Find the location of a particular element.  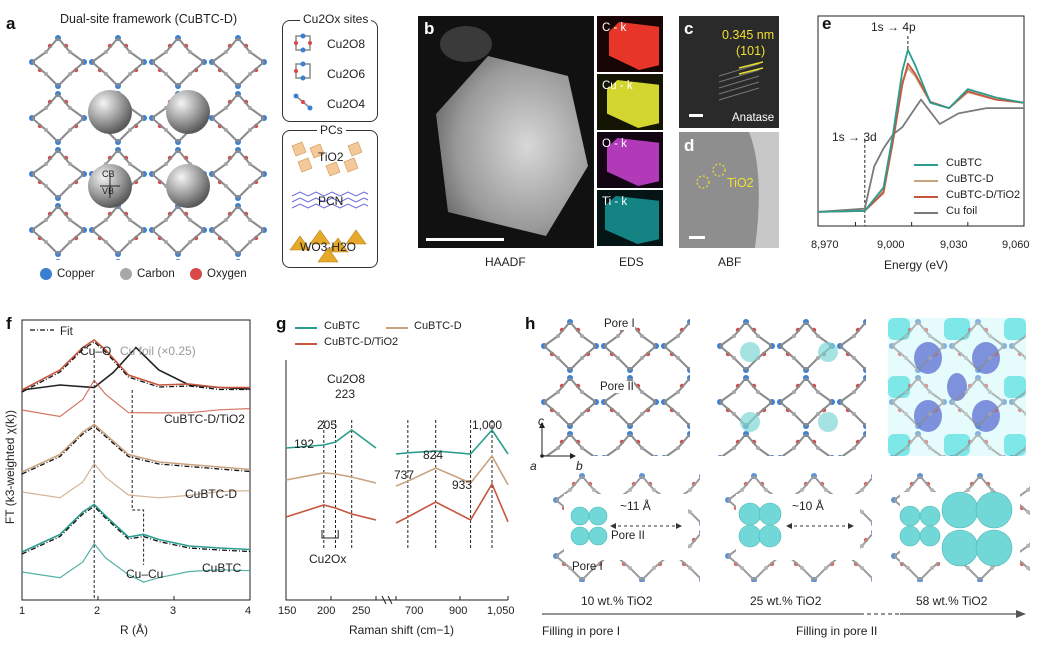

f-cuo-label: Cu–O is located at coordinates (96, 351).